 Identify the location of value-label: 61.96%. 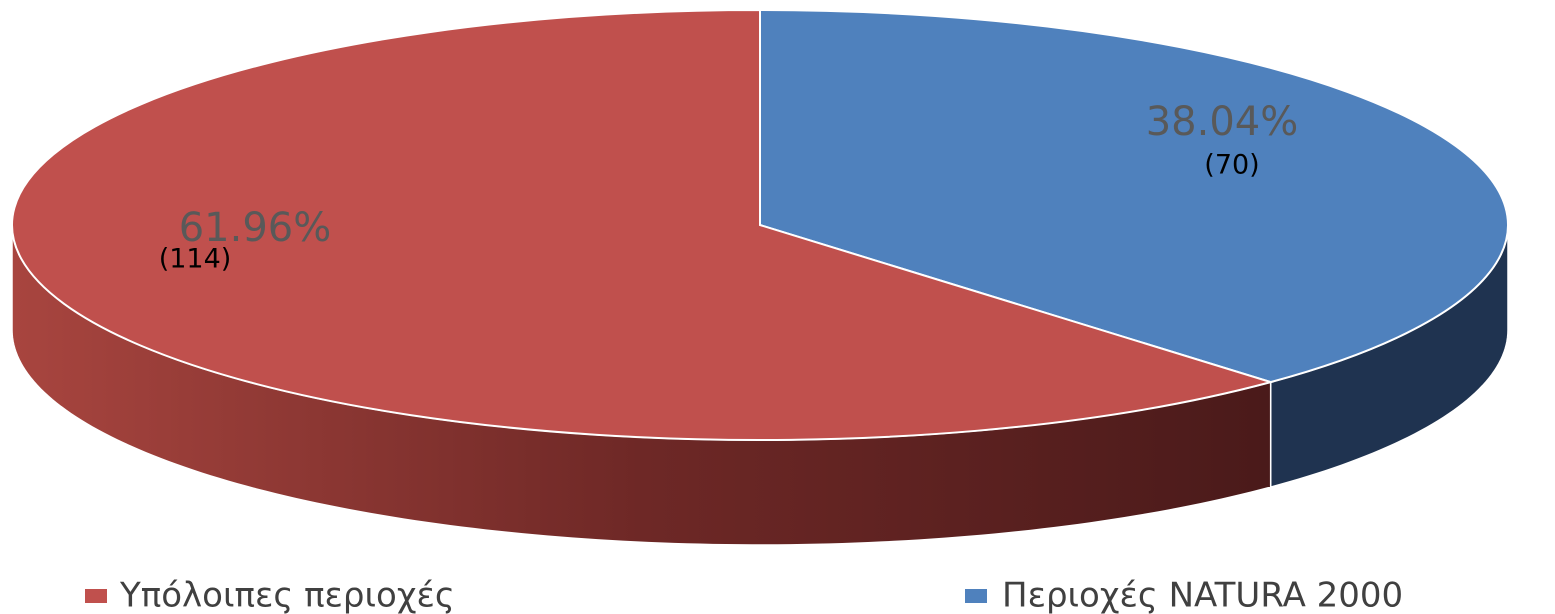
(255, 228).